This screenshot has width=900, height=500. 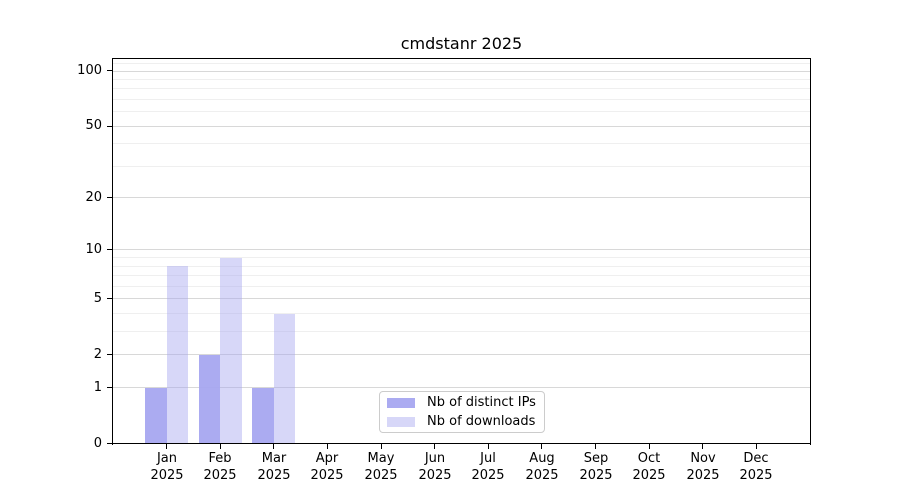 I want to click on spine-left, so click(x=112, y=251).